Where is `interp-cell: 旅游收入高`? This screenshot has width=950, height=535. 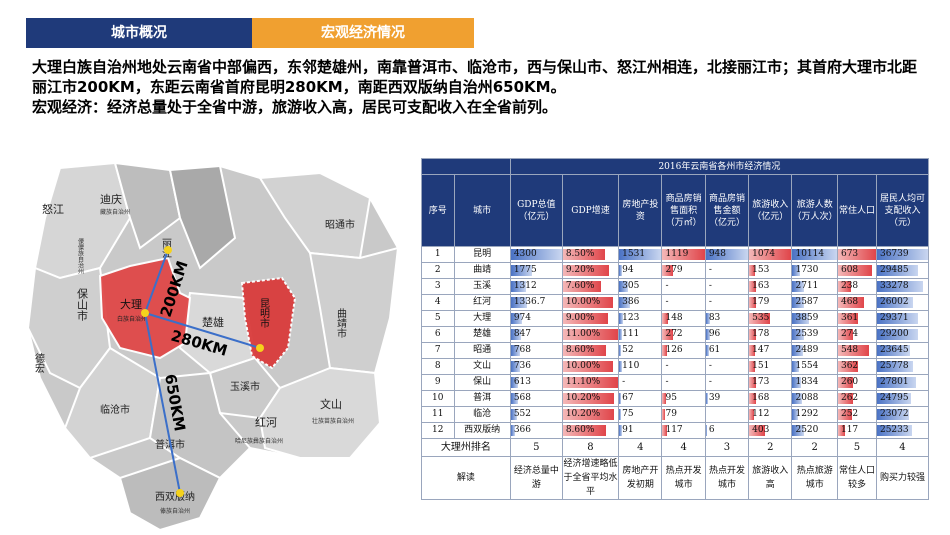 interp-cell: 旅游收入高 is located at coordinates (770, 478).